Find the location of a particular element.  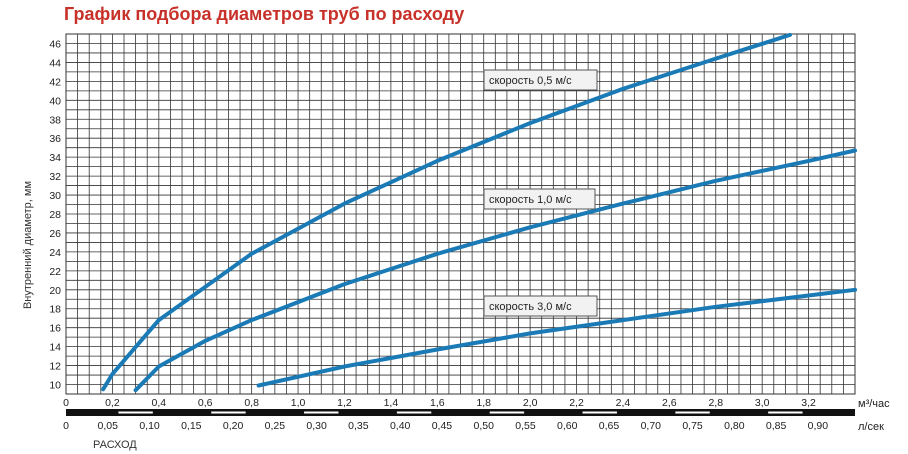

x-tick-label-secondary: 0,90 is located at coordinates (818, 426).